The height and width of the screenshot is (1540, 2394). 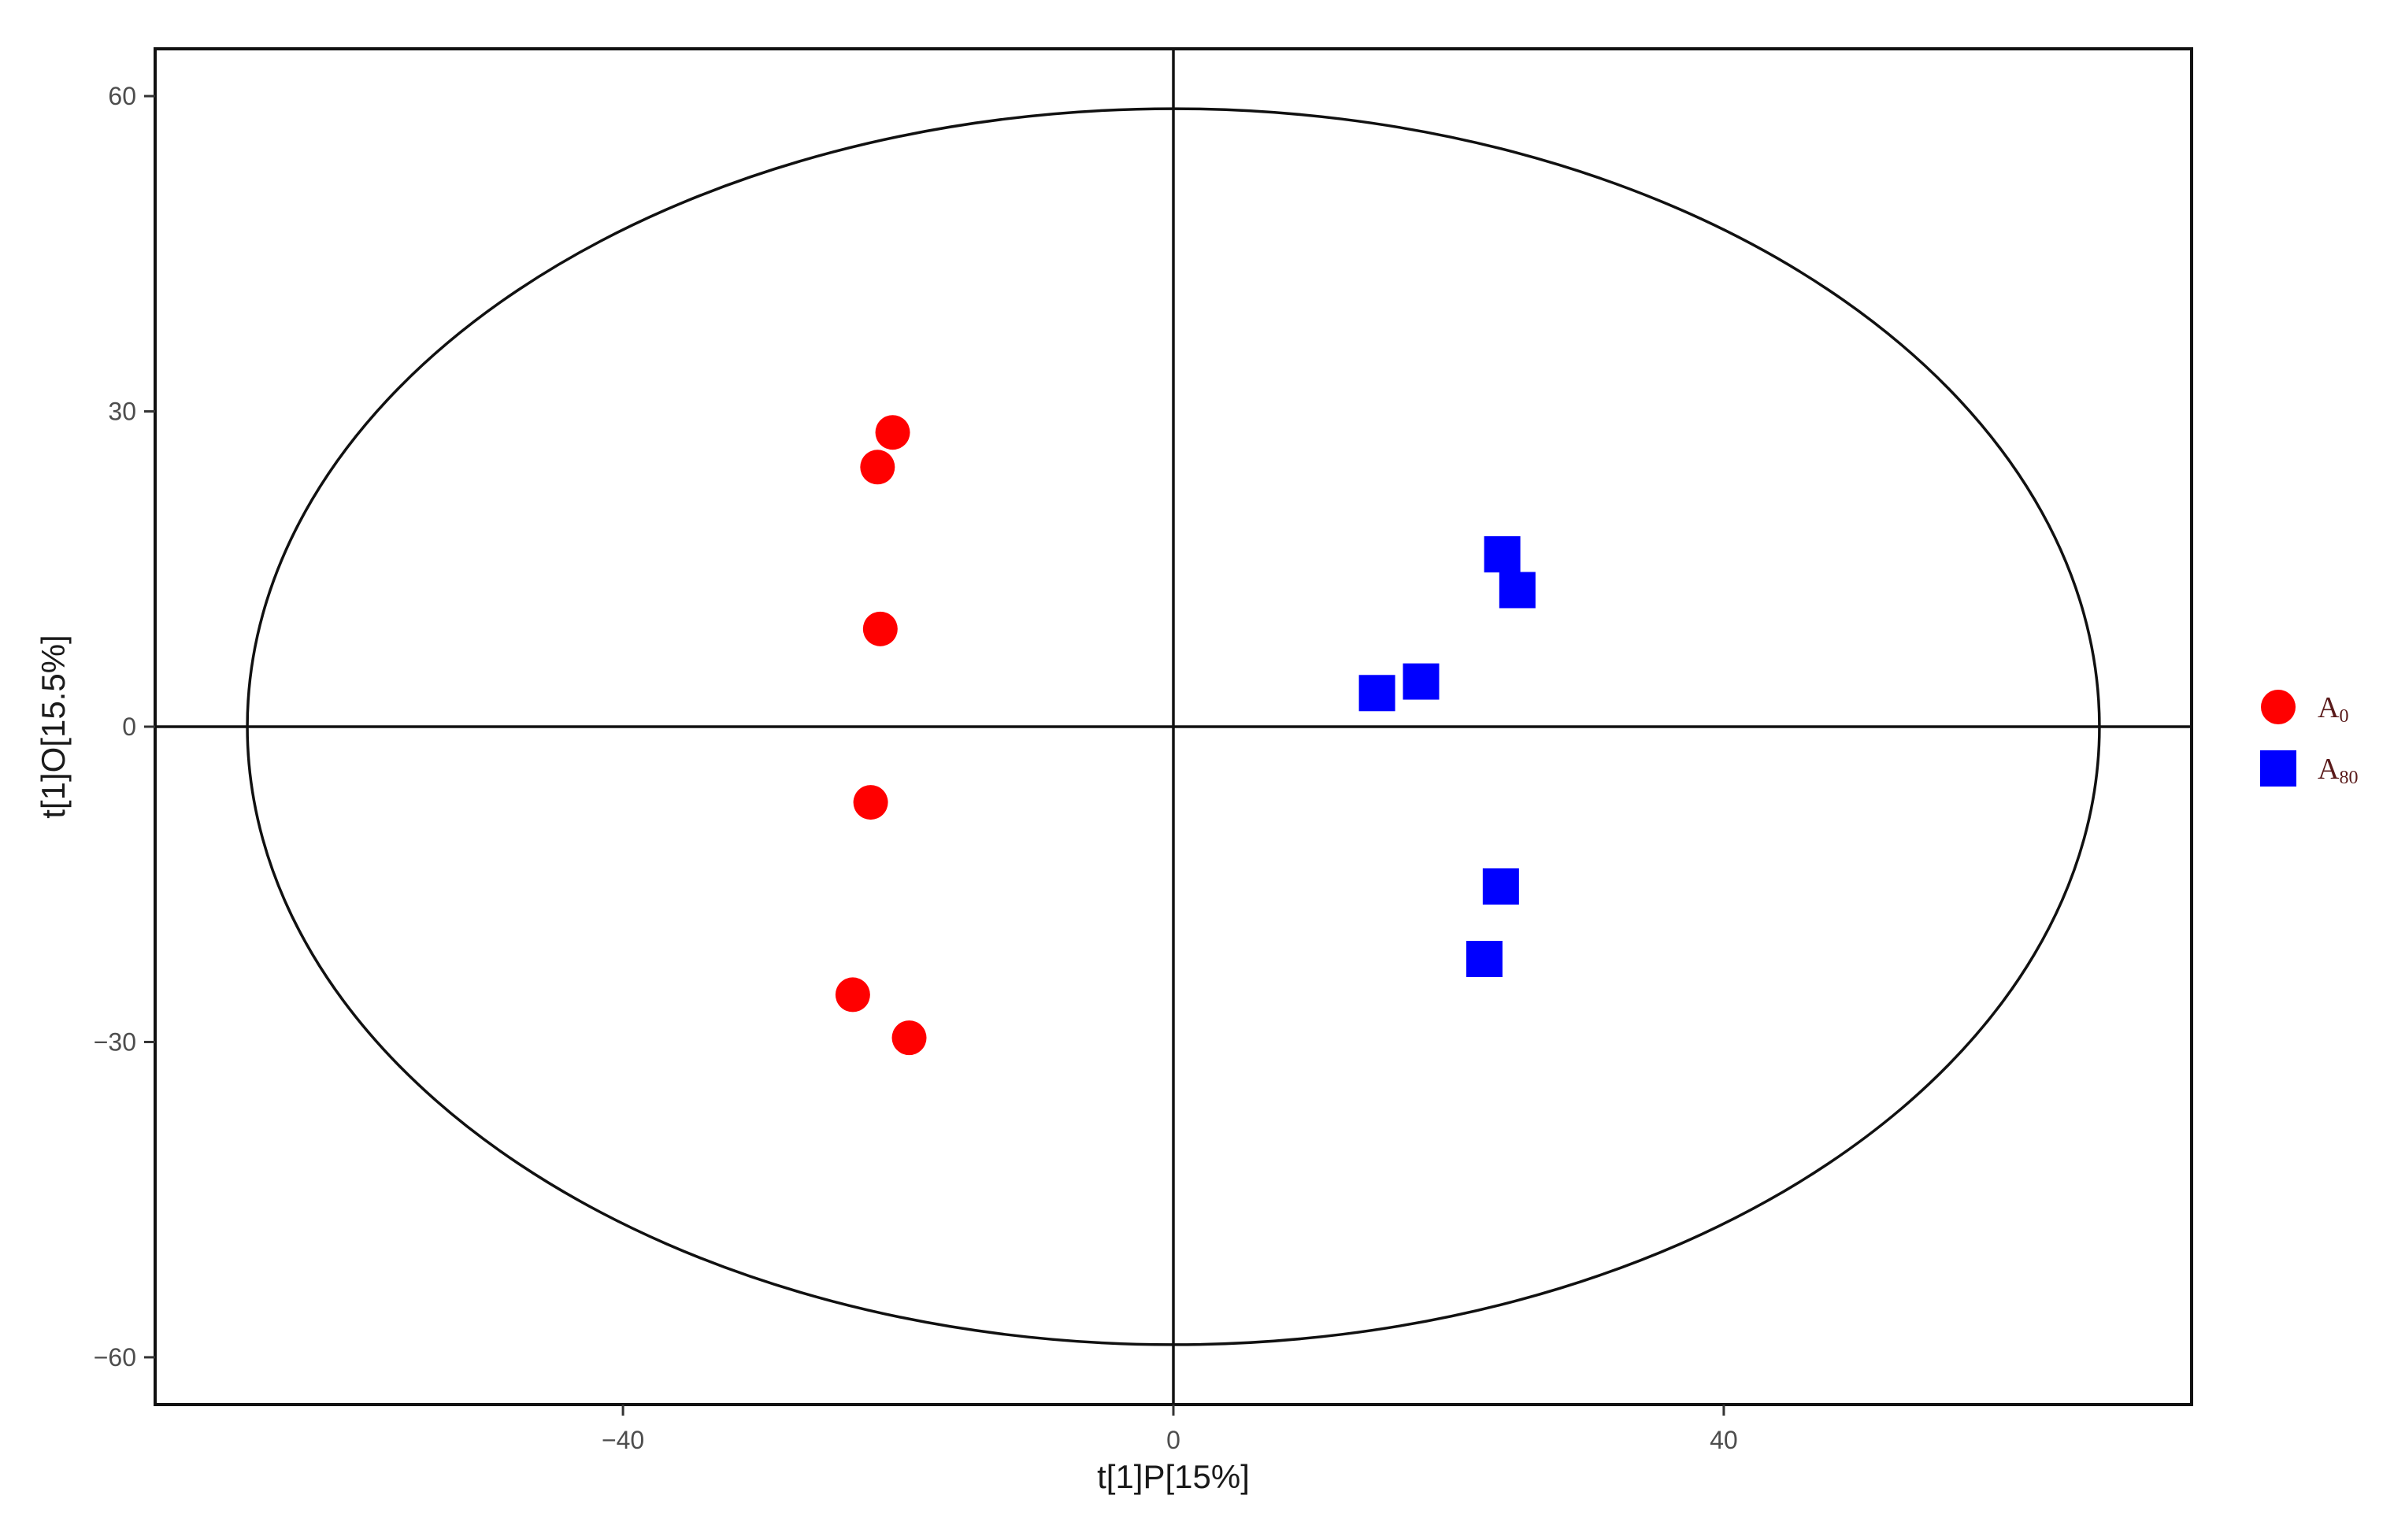 I want to click on legend-label-series0: A0, so click(x=2333, y=709).